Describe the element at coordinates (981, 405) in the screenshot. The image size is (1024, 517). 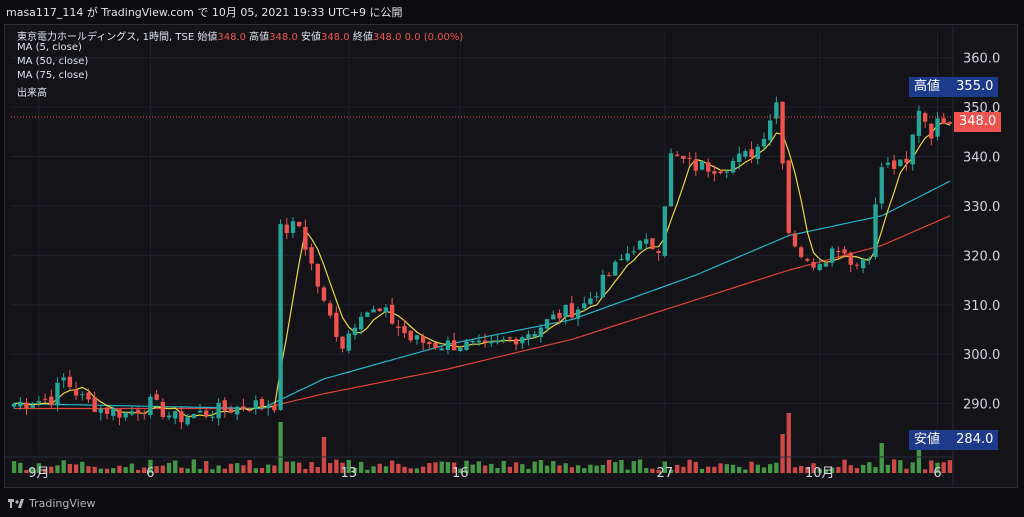
I see `y-tick-label: 290.0` at that location.